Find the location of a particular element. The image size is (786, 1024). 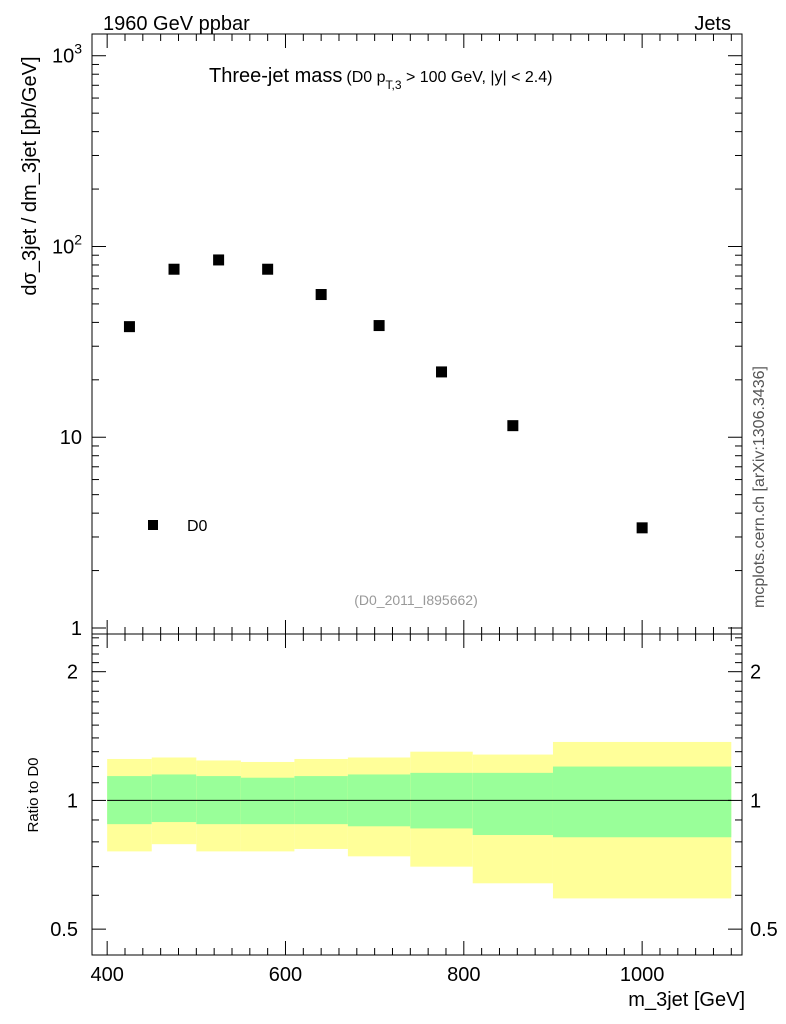

analysis-watermark: (D0_2011_I895662) is located at coordinates (416, 600).